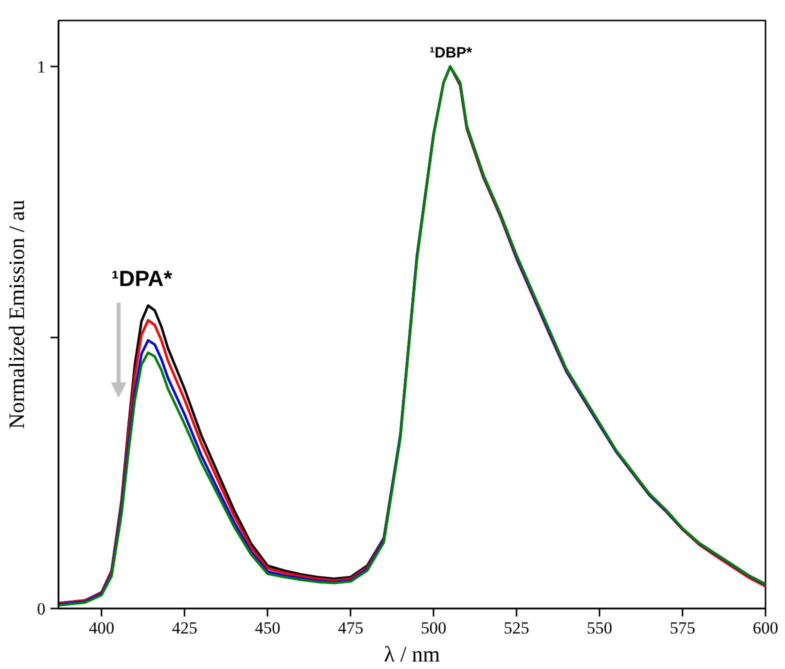 The width and height of the screenshot is (785, 669). What do you see at coordinates (16, 315) in the screenshot?
I see `y-axis-title: Normalized Emission / au` at bounding box center [16, 315].